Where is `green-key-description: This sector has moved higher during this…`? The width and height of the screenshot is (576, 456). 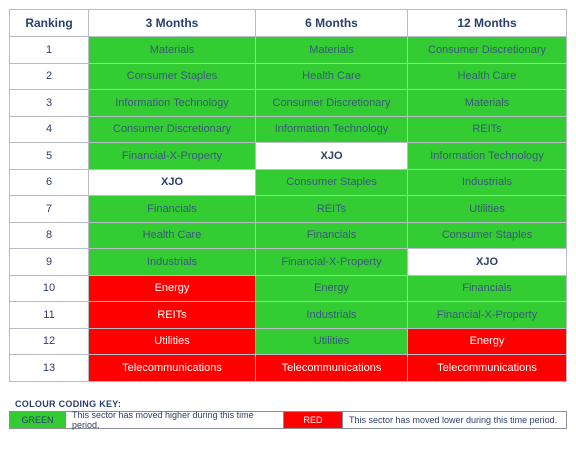 green-key-description: This sector has moved higher during this… is located at coordinates (174, 420).